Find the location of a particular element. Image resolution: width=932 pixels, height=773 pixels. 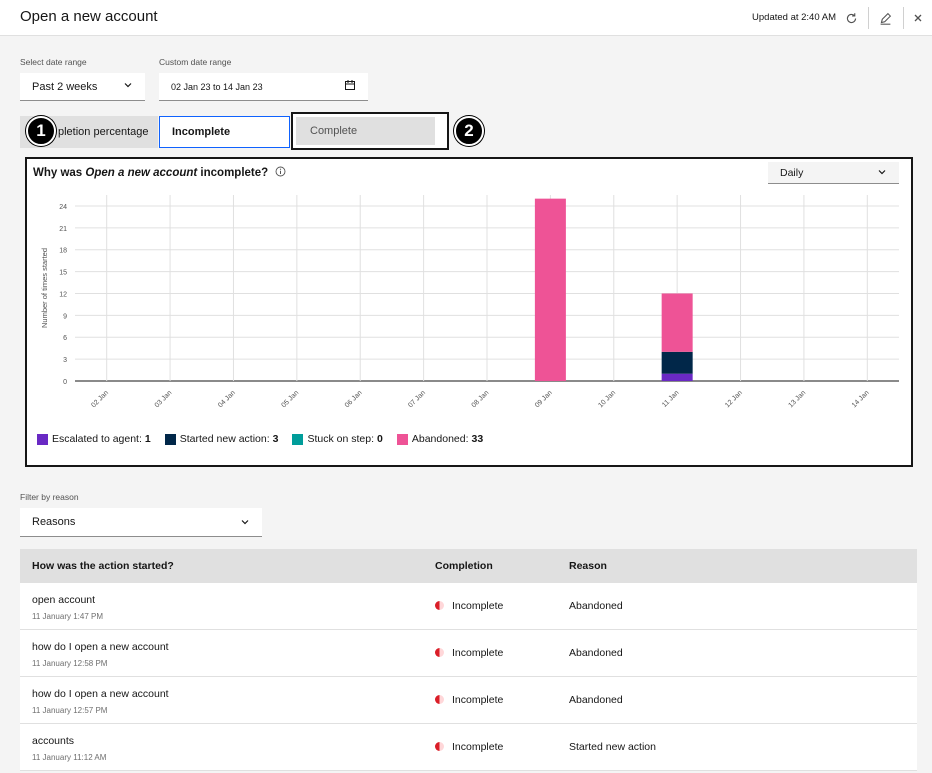

legend-item: Abandoned:33 is located at coordinates (440, 439).